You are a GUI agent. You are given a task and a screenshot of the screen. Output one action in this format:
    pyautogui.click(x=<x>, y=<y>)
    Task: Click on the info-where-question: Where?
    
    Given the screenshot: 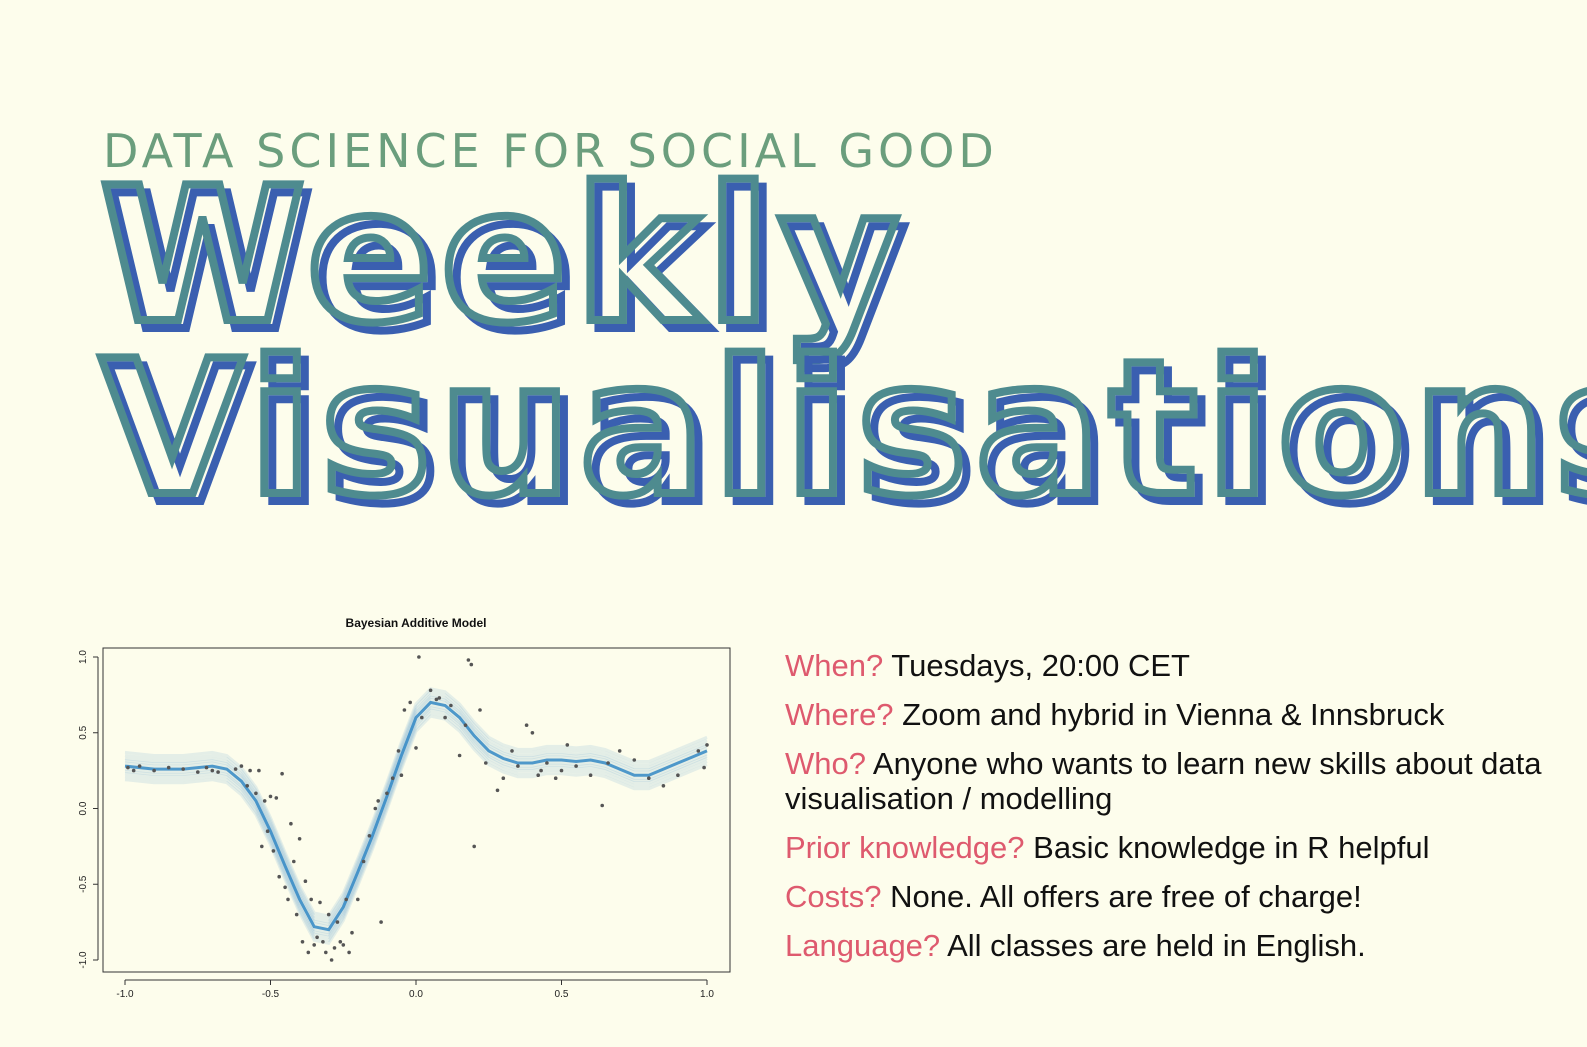 What is the action you would take?
    pyautogui.click(x=839, y=714)
    